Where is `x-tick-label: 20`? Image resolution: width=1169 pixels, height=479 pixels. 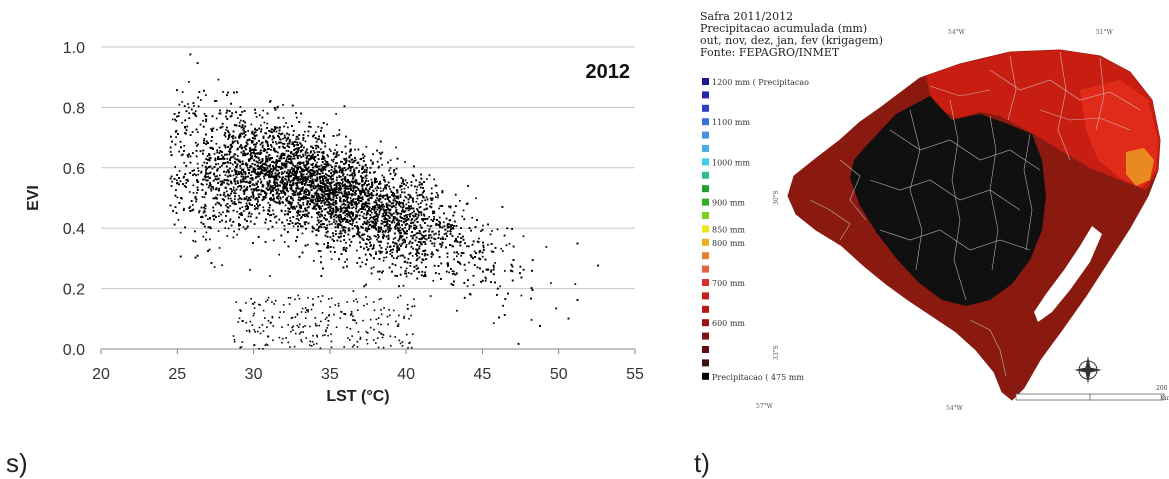
x-tick-label: 20 is located at coordinates (101, 374).